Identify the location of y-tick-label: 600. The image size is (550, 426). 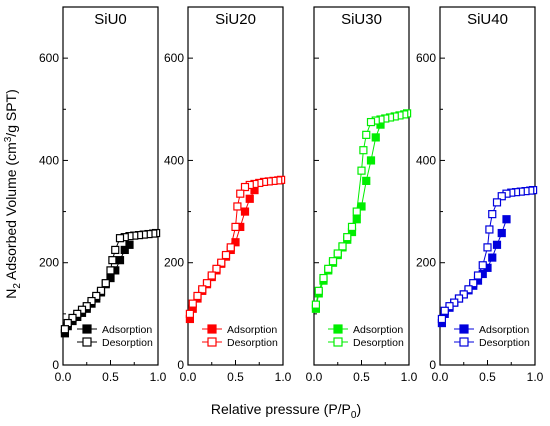
(174, 58).